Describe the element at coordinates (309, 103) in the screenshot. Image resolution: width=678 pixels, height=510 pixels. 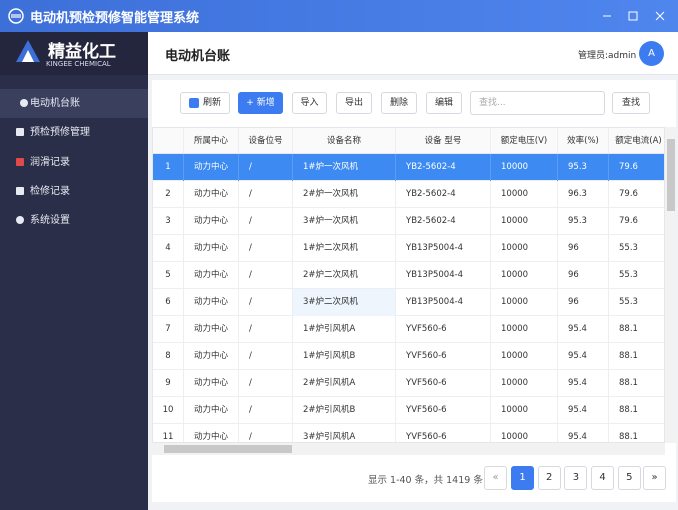
I see `toolbar-button: 导入` at that location.